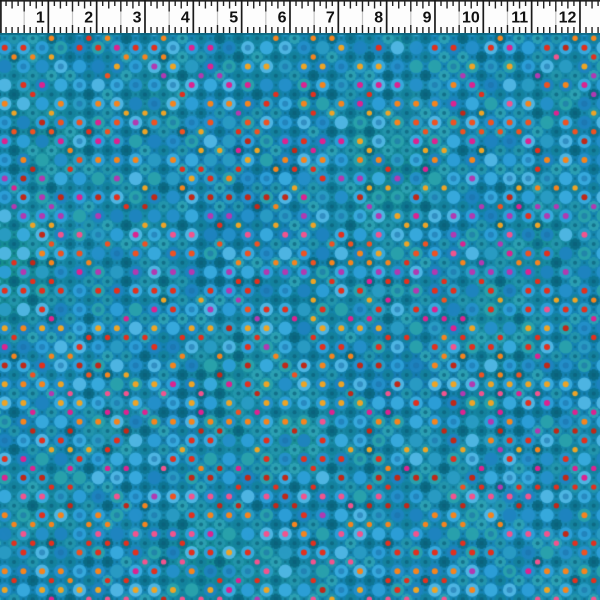  What do you see at coordinates (282, 18) in the screenshot?
I see `ruler-number: 6` at bounding box center [282, 18].